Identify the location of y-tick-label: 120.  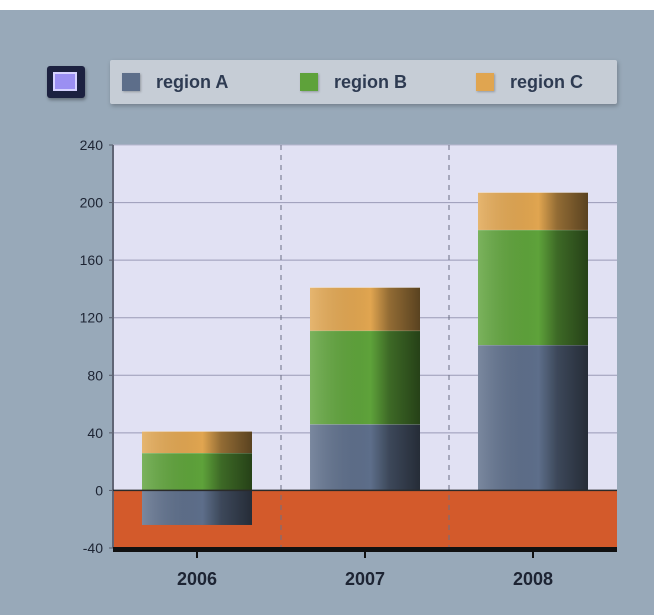
(92, 318).